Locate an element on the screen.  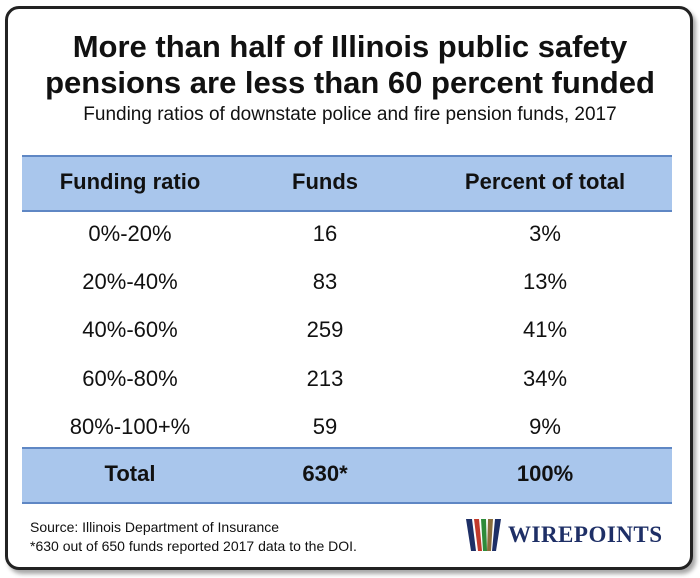
table-cell: 0%-20% is located at coordinates (130, 233).